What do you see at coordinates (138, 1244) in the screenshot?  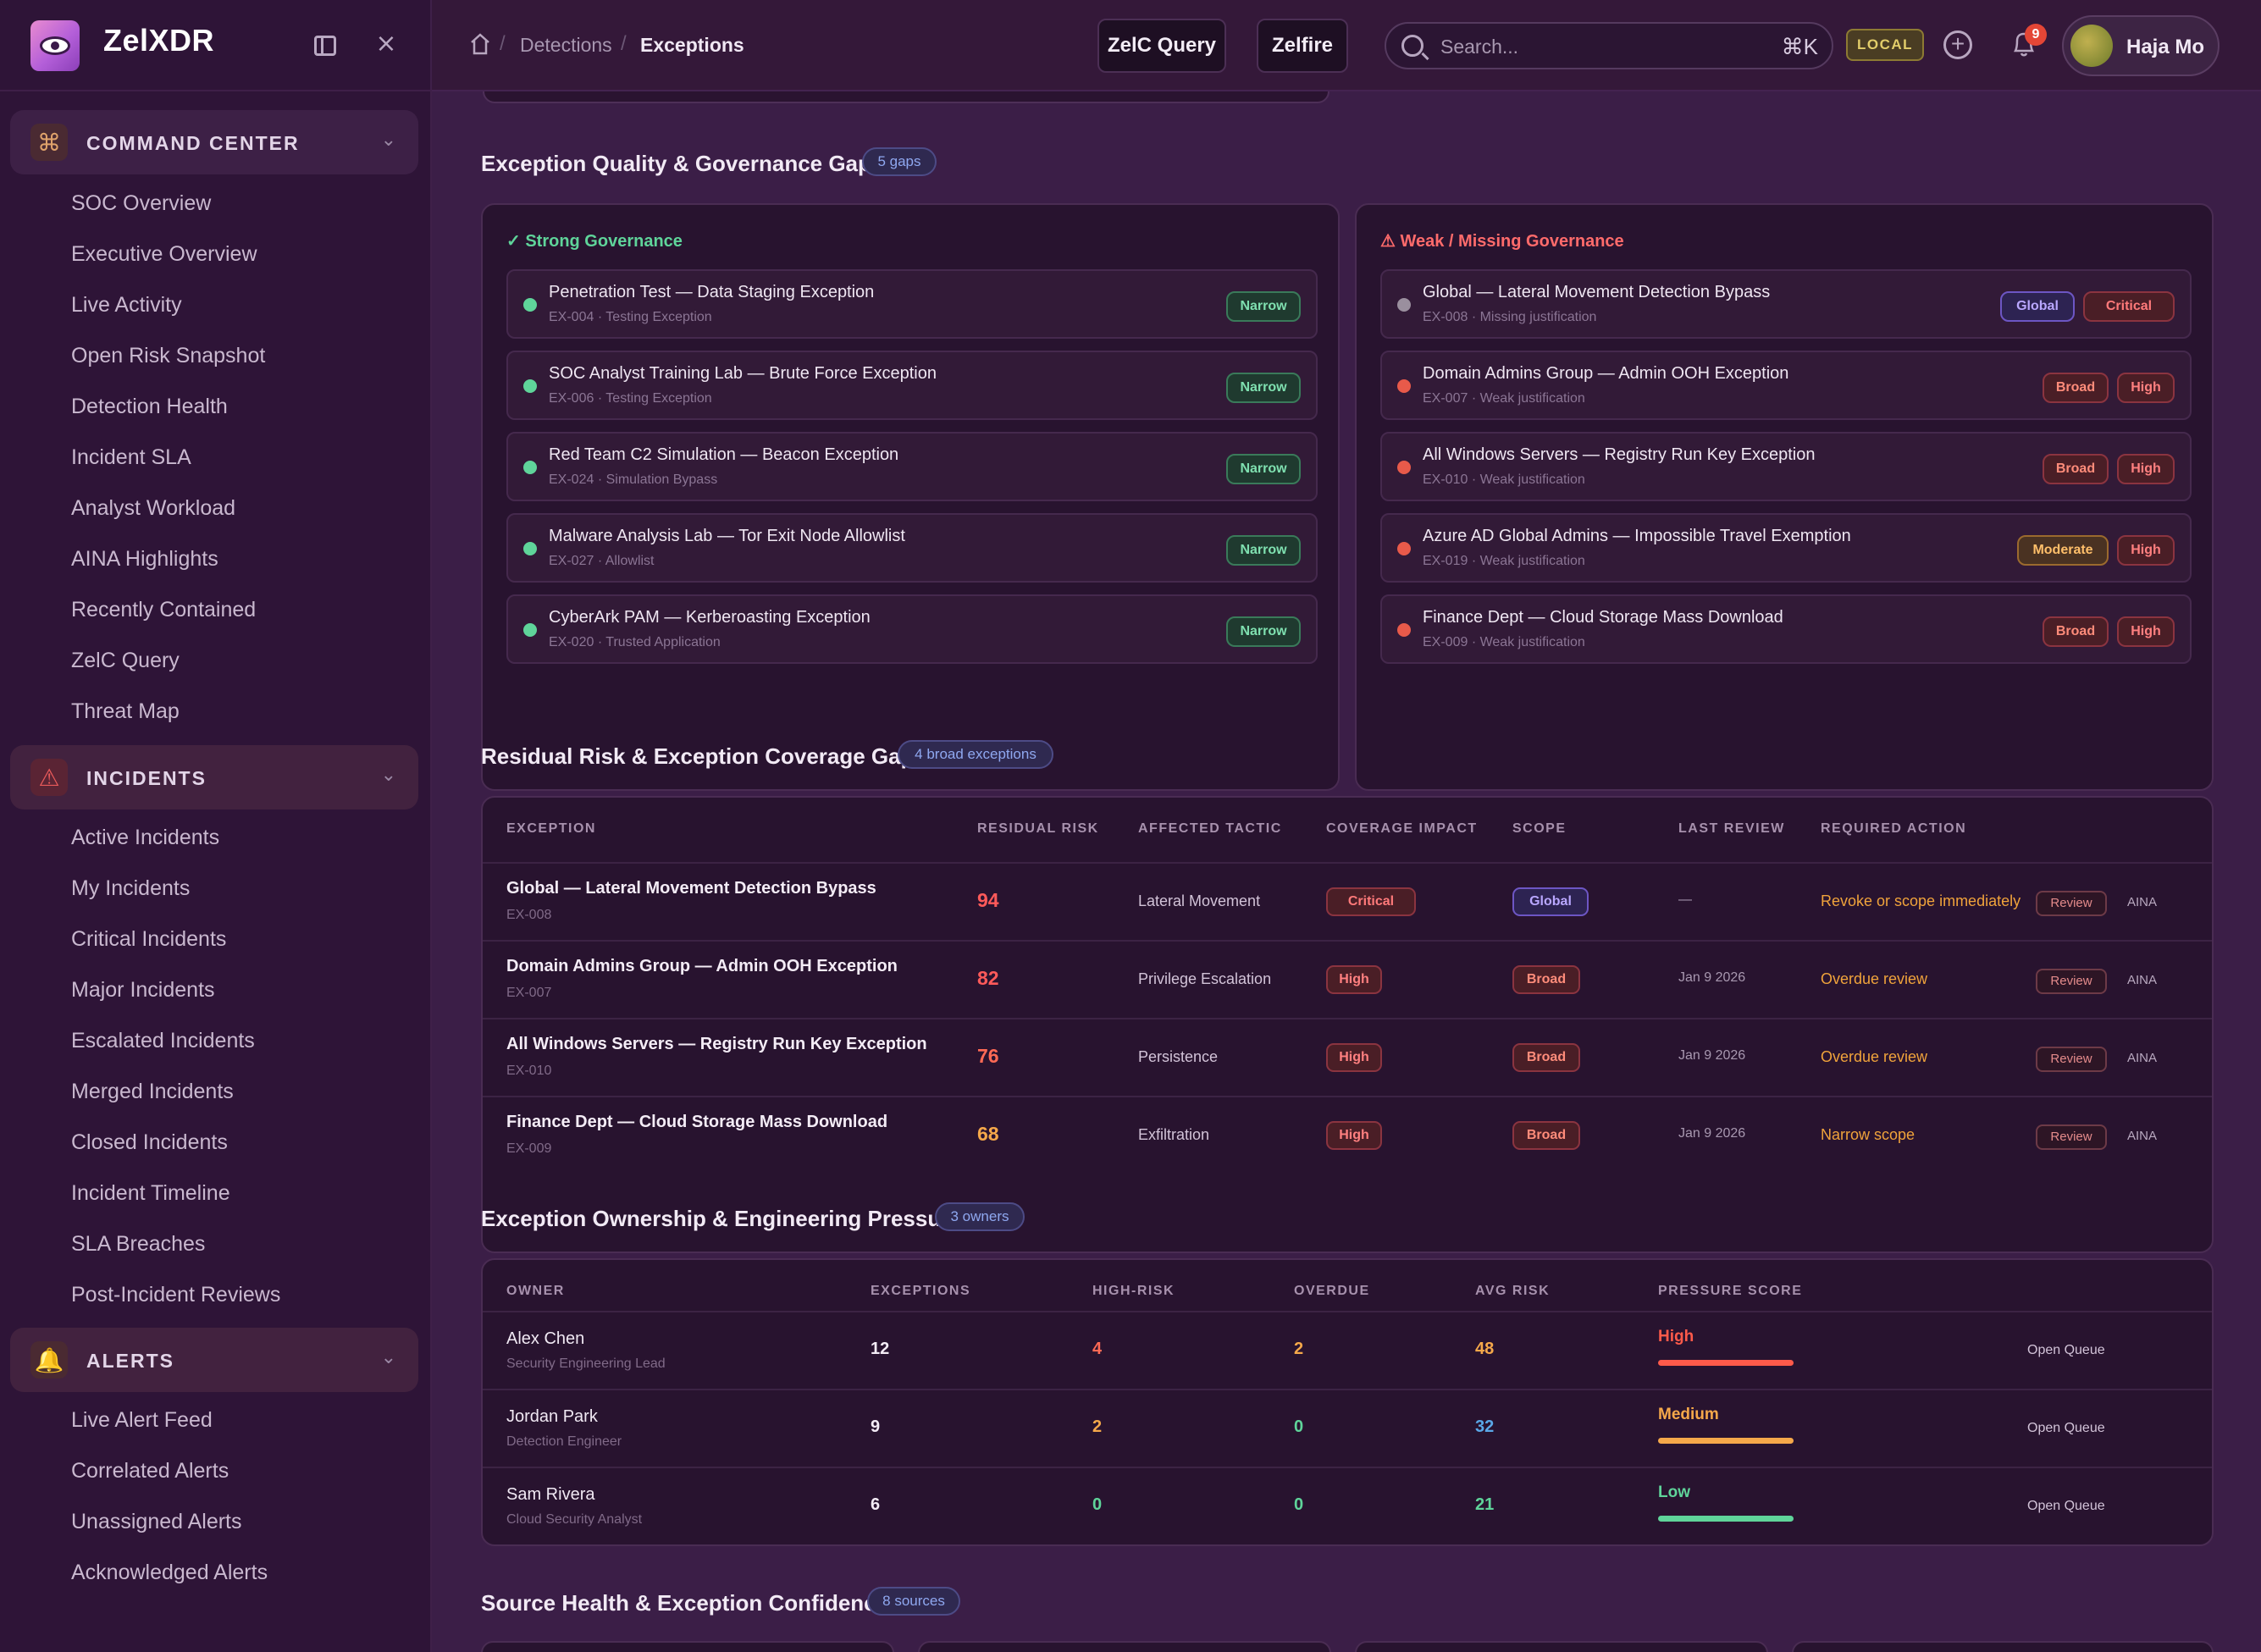 I see `sidebar-item-sla-breaches: SLA Breaches` at bounding box center [138, 1244].